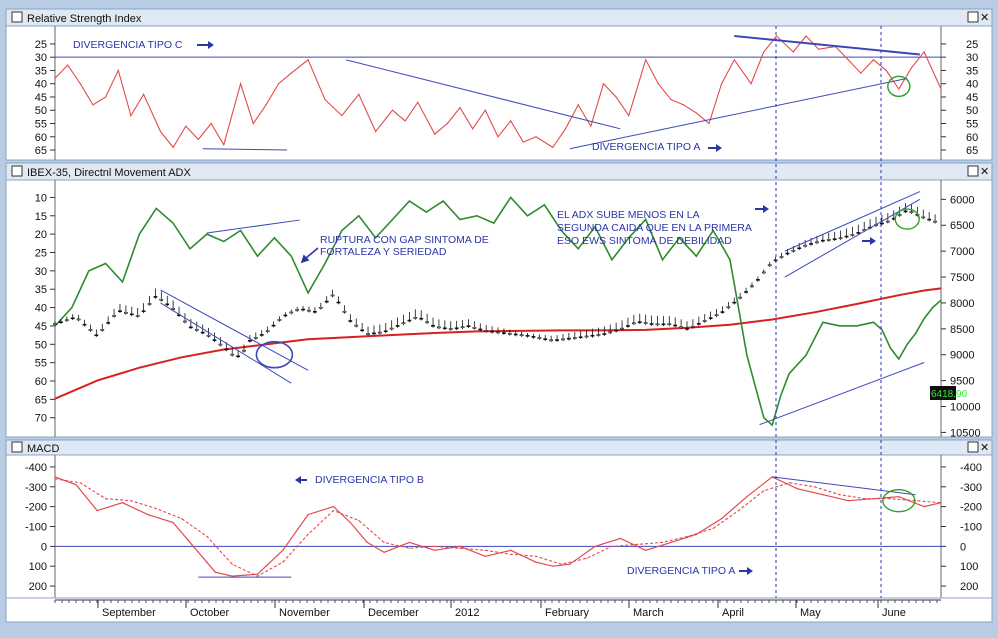  What do you see at coordinates (969, 567) in the screenshot?
I see `macd-tick-label-right: 100` at bounding box center [969, 567].